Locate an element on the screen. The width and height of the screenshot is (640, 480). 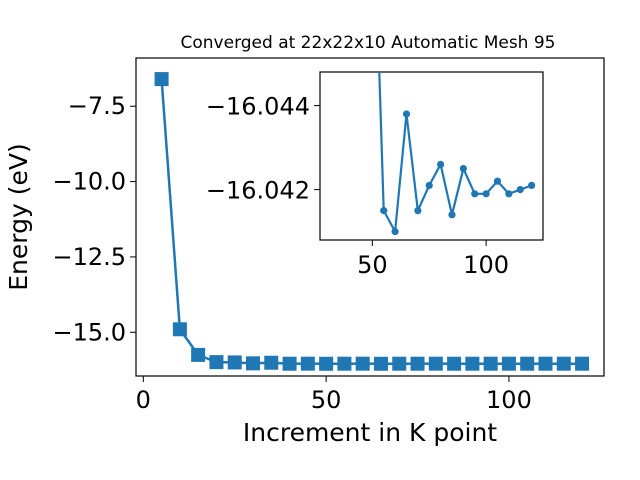
inset-background is located at coordinates (431, 156).